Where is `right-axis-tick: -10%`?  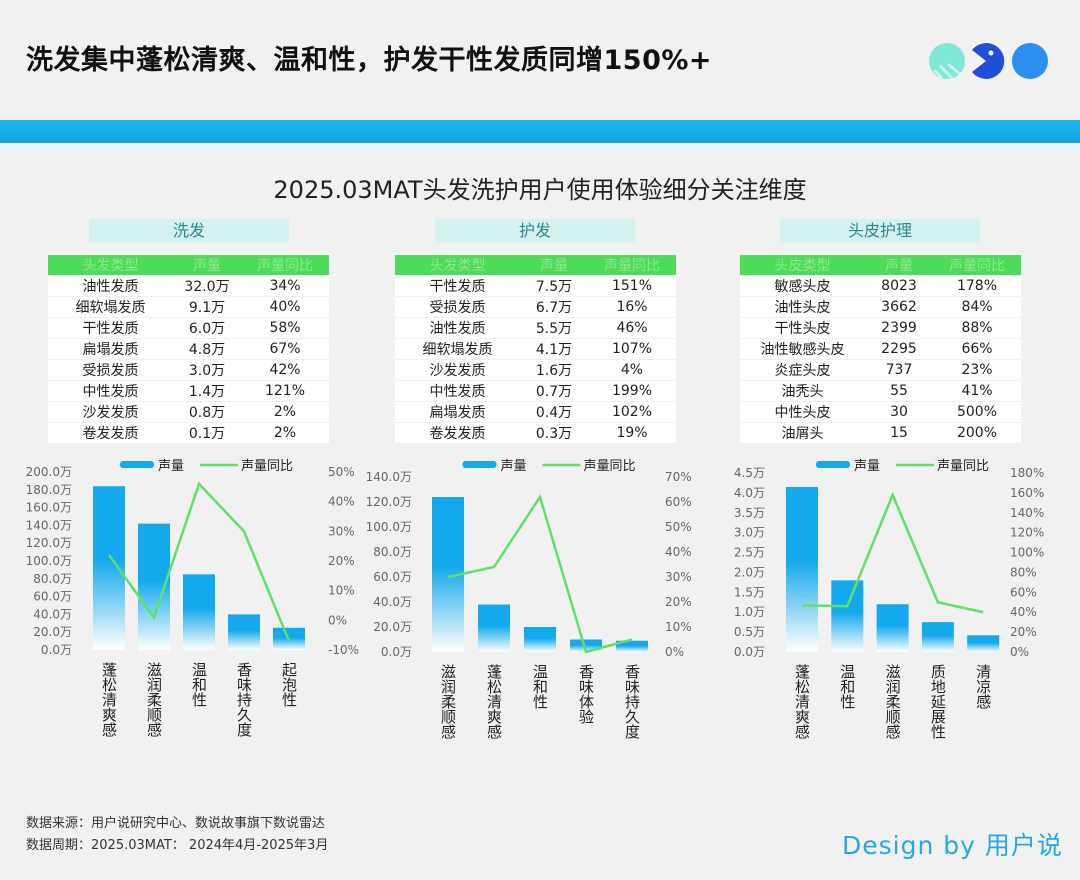
right-axis-tick: -10% is located at coordinates (343, 650).